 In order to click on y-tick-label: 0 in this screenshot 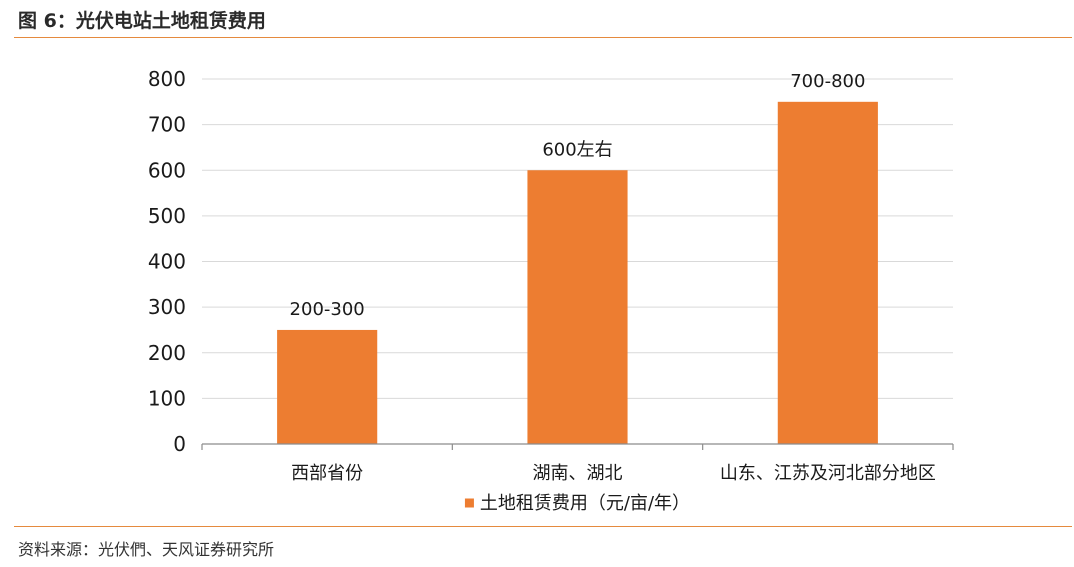, I will do `click(179, 444)`.